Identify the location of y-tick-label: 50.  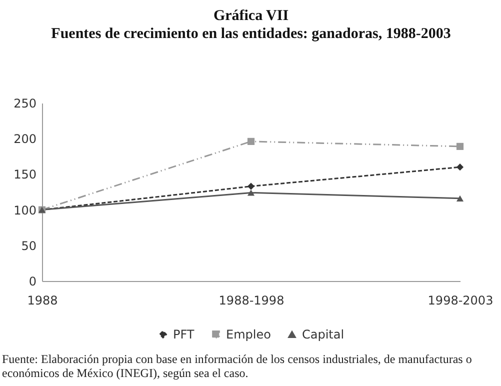
(28, 245).